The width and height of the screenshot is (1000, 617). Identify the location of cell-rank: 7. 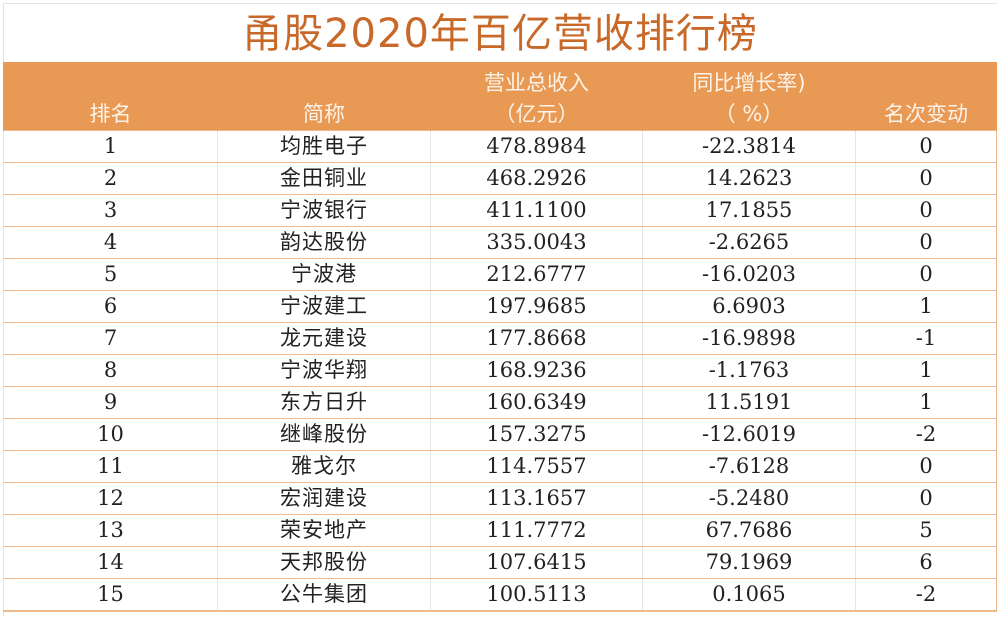
(110, 338).